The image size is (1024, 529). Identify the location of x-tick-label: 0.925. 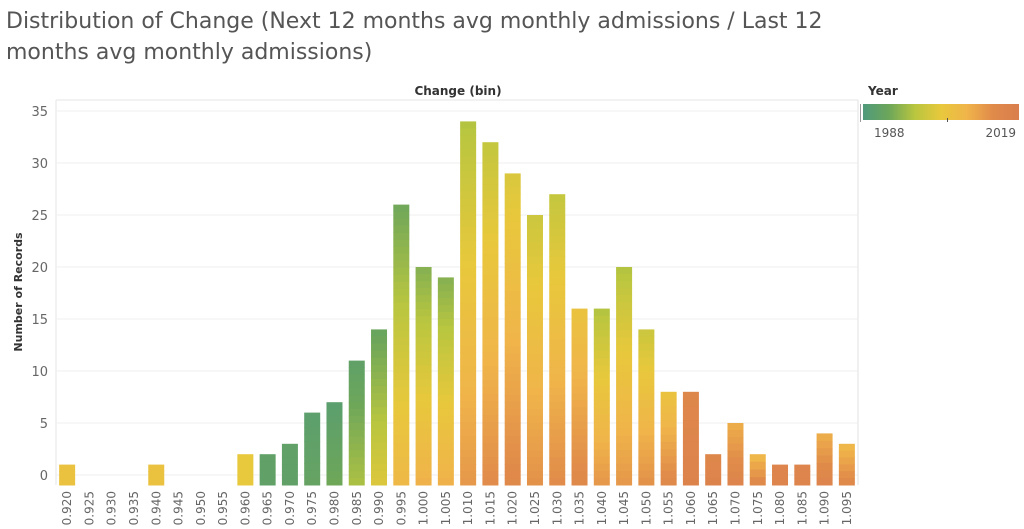
(89, 508).